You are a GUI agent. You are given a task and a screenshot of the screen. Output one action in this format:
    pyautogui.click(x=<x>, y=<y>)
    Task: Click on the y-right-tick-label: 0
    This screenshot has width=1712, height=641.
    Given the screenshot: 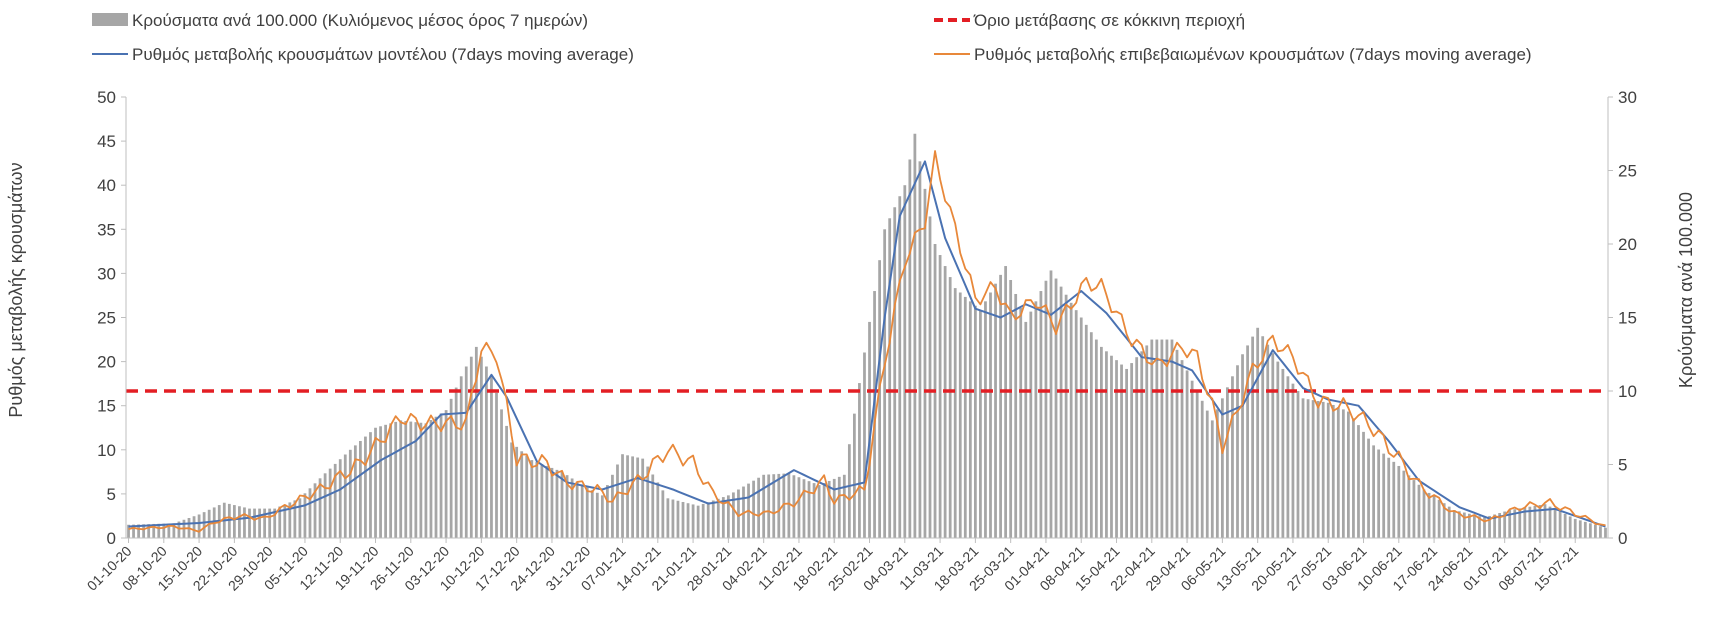 What is the action you would take?
    pyautogui.click(x=1622, y=538)
    